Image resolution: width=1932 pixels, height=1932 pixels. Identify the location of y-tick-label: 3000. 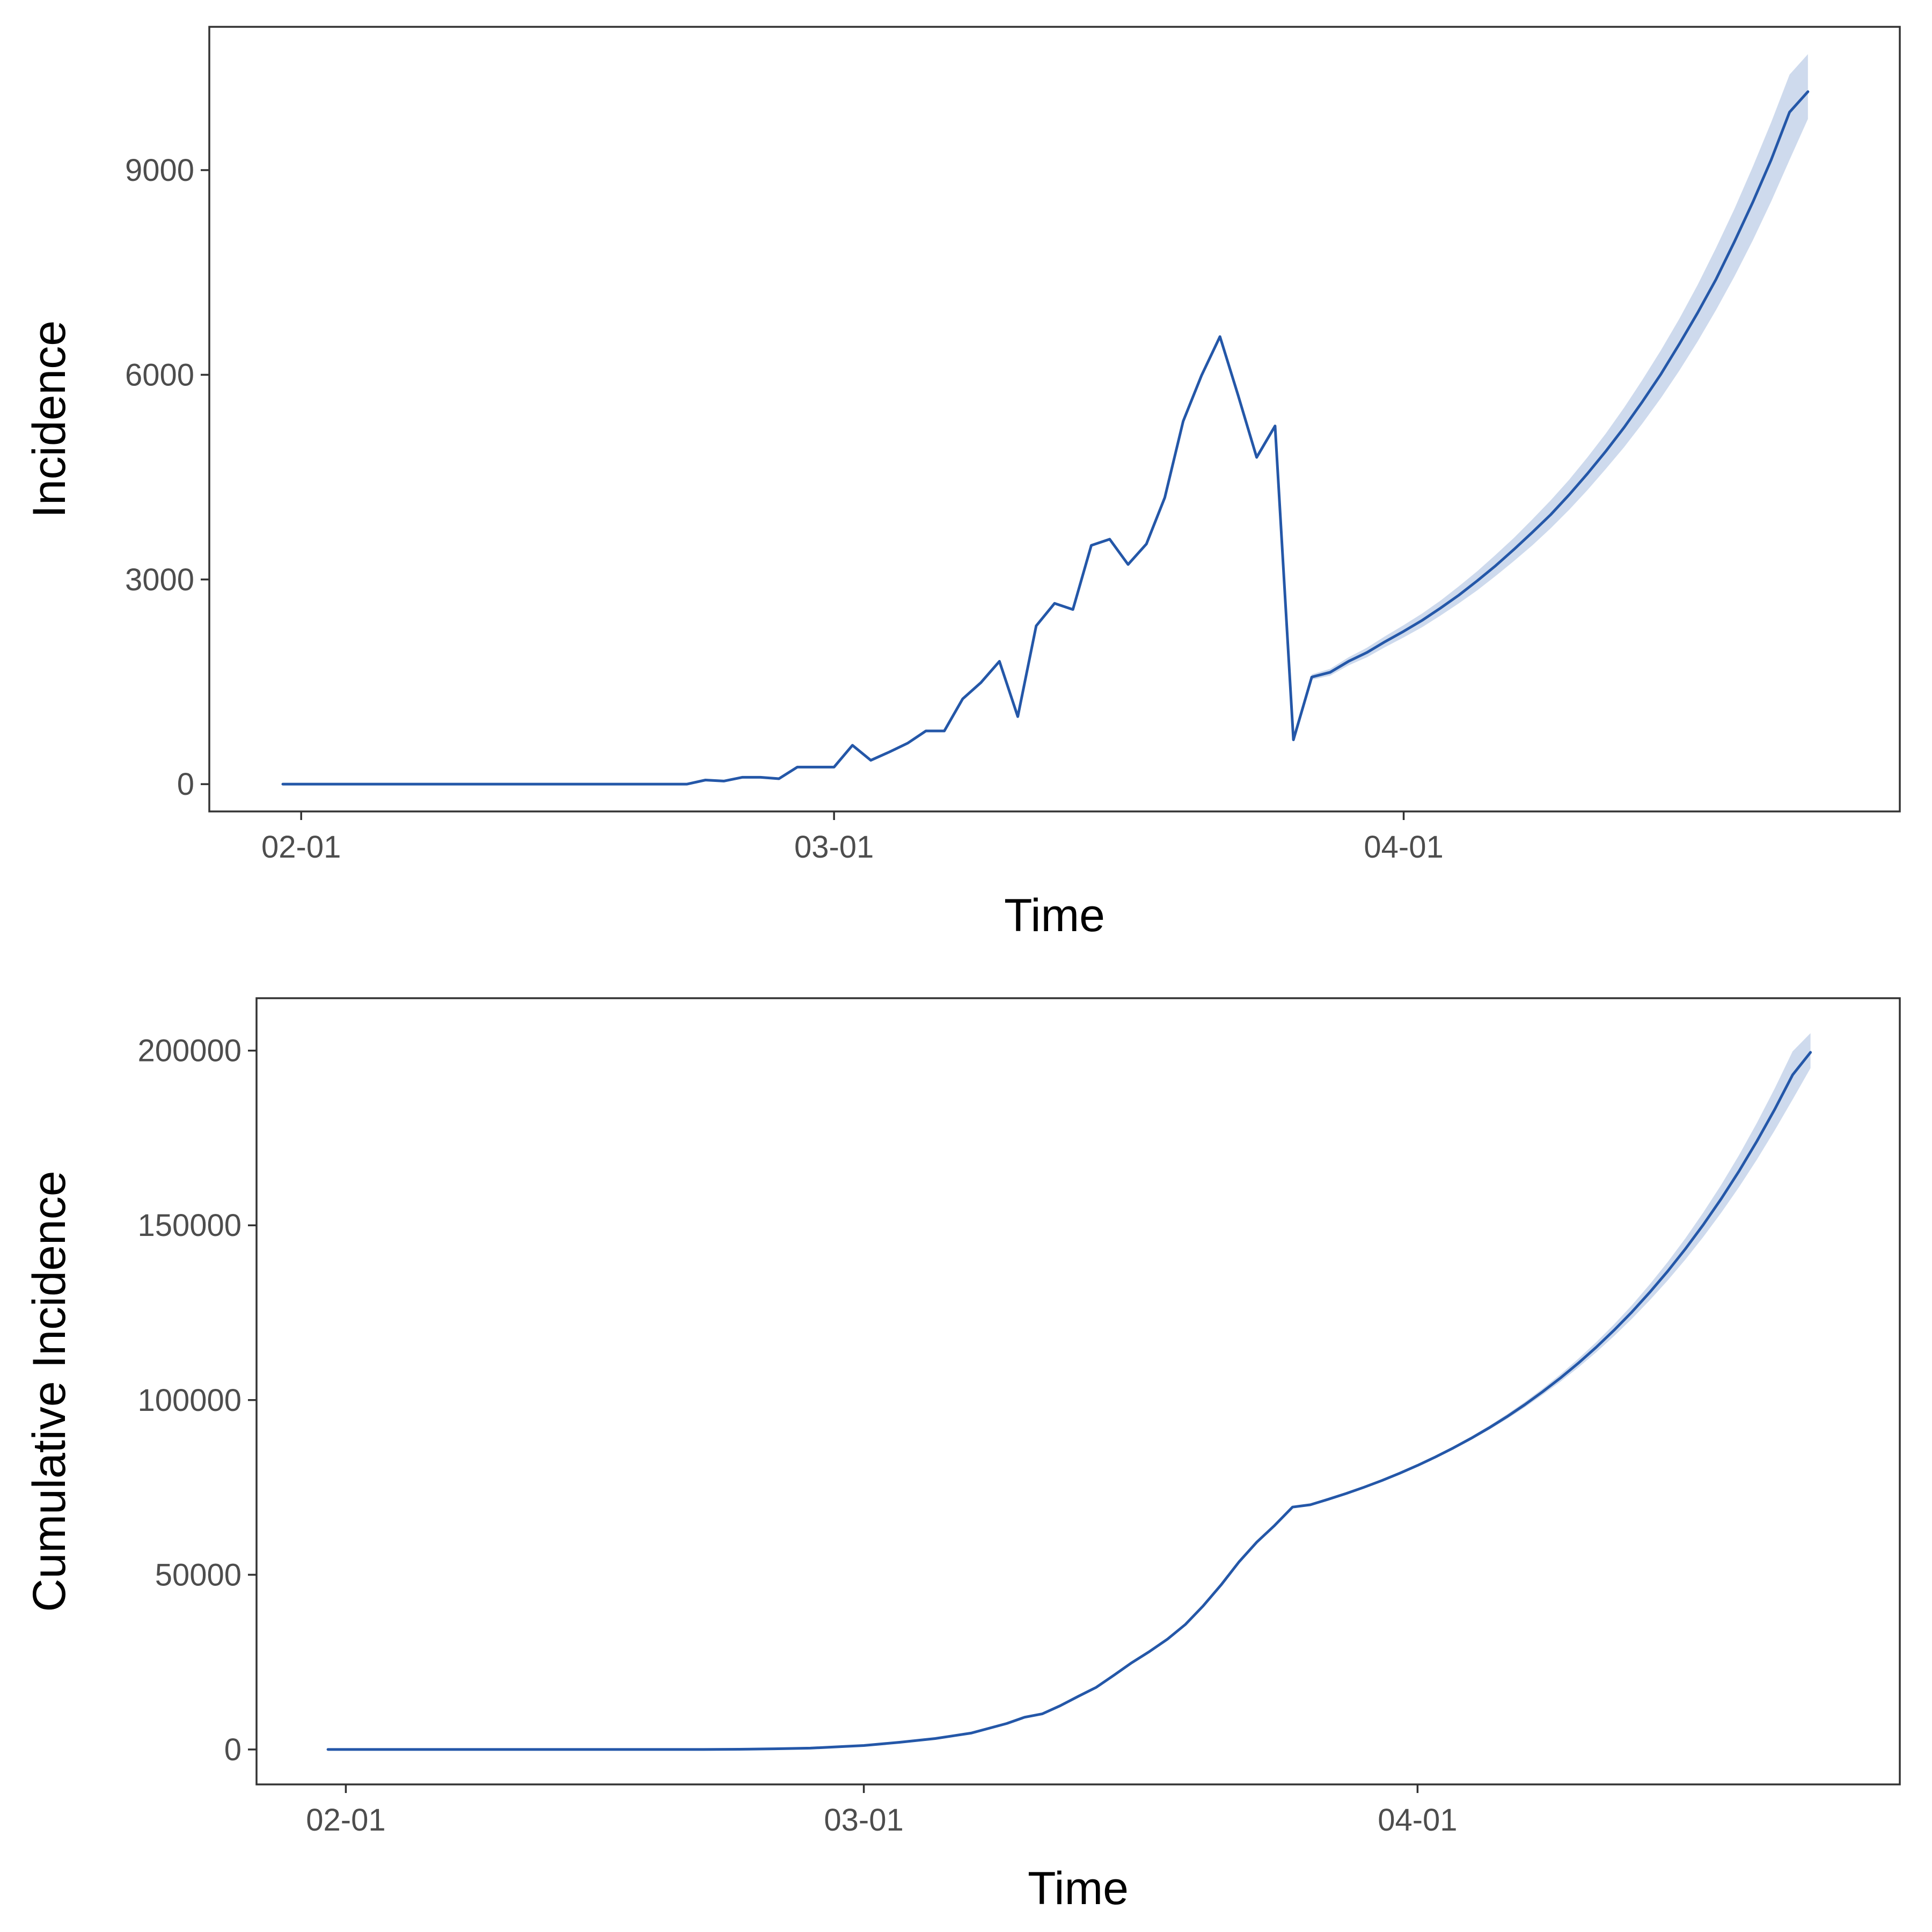
(159, 579).